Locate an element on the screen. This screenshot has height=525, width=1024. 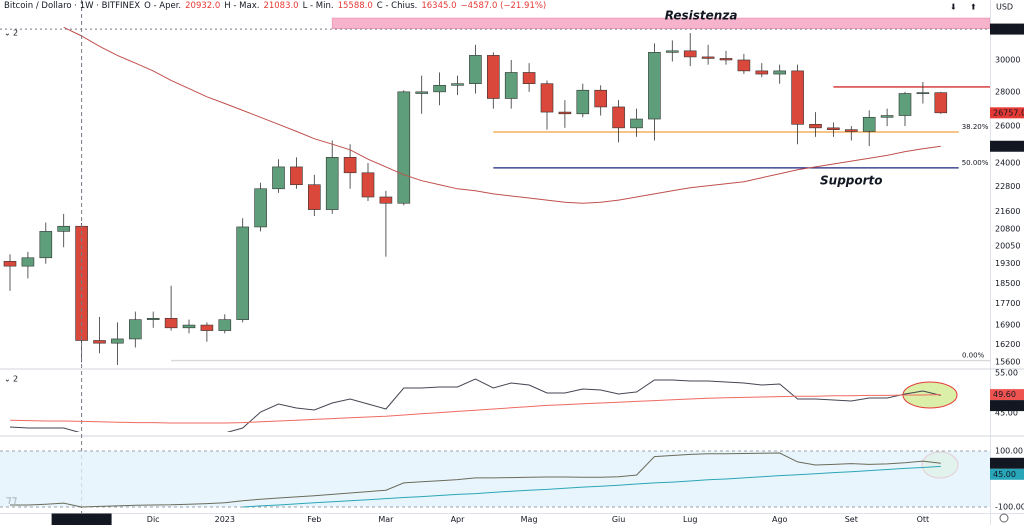
y-tick-label: 24000 is located at coordinates (1007, 163).